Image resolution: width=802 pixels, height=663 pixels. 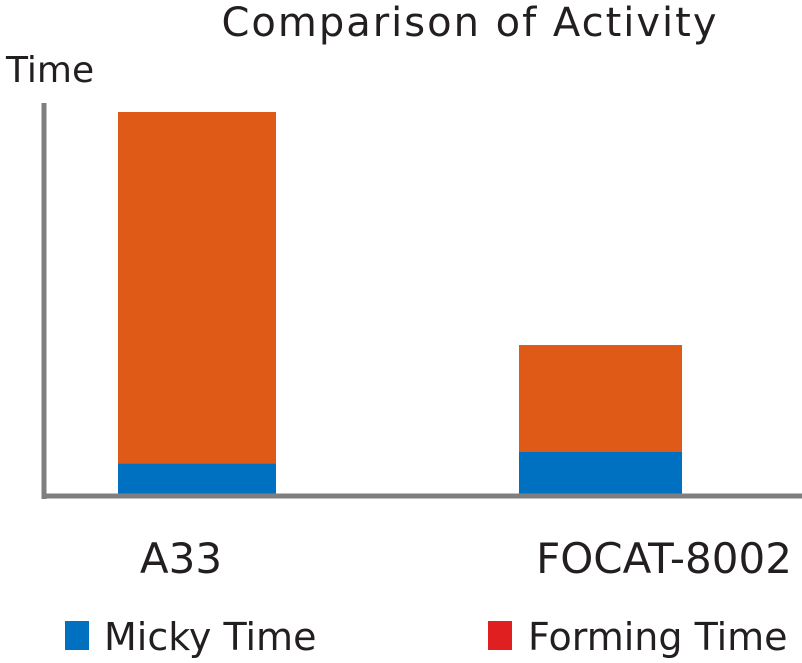 I want to click on legend-label-micky-time: Micky Time, so click(x=210, y=637).